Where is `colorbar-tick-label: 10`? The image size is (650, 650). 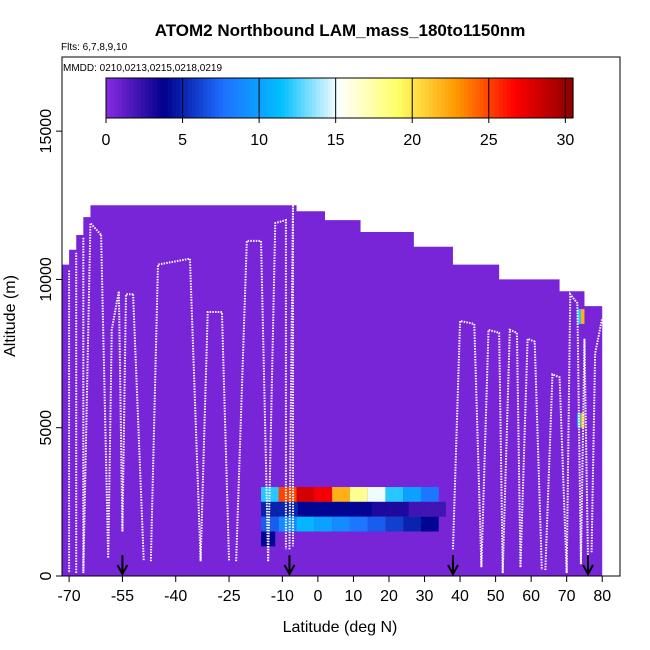 colorbar-tick-label: 10 is located at coordinates (259, 140).